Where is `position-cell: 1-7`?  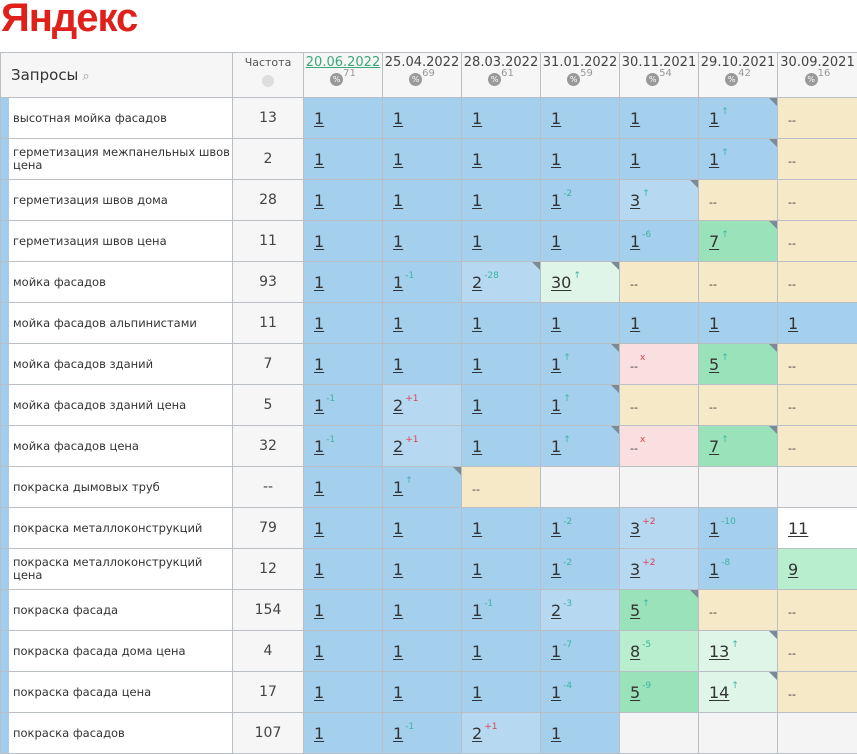
position-cell: 1-7 is located at coordinates (580, 651).